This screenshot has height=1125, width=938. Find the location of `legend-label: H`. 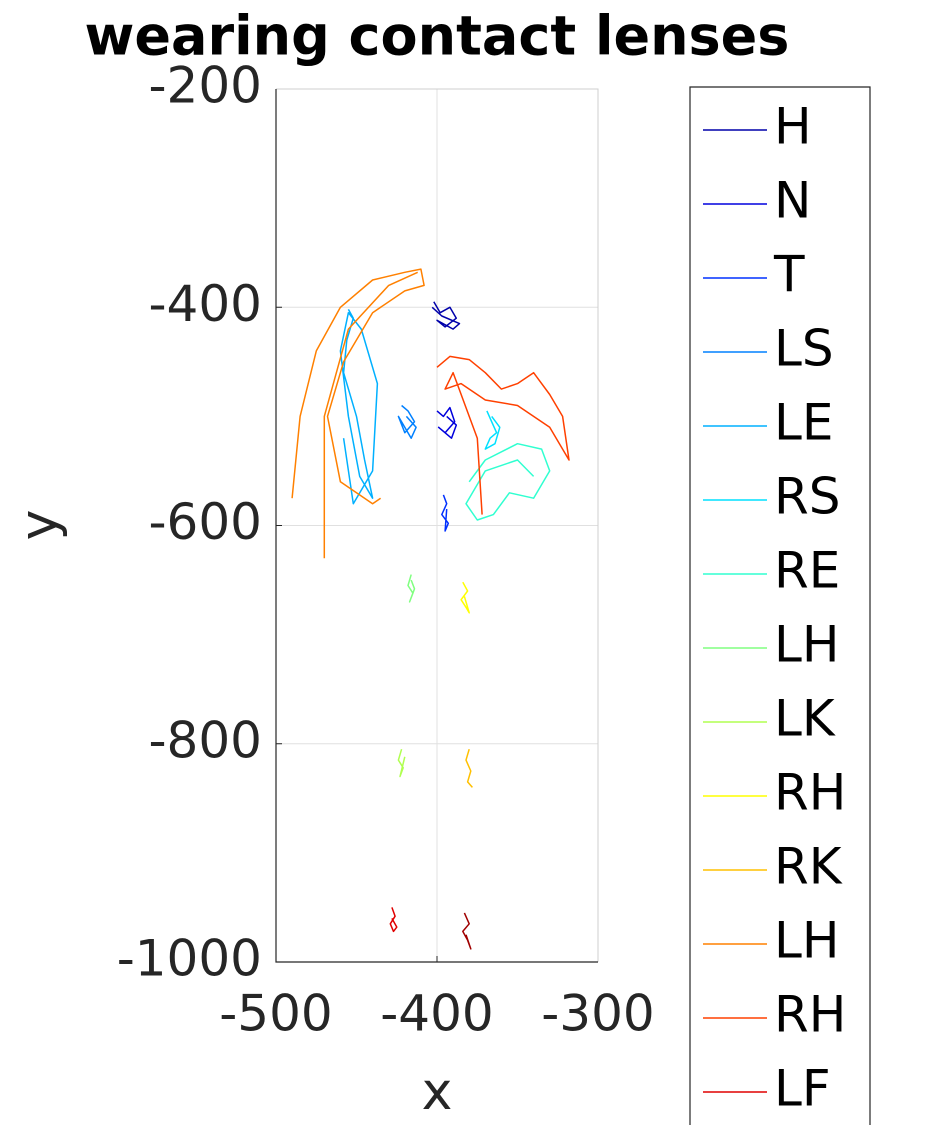

legend-label: H is located at coordinates (793, 127).